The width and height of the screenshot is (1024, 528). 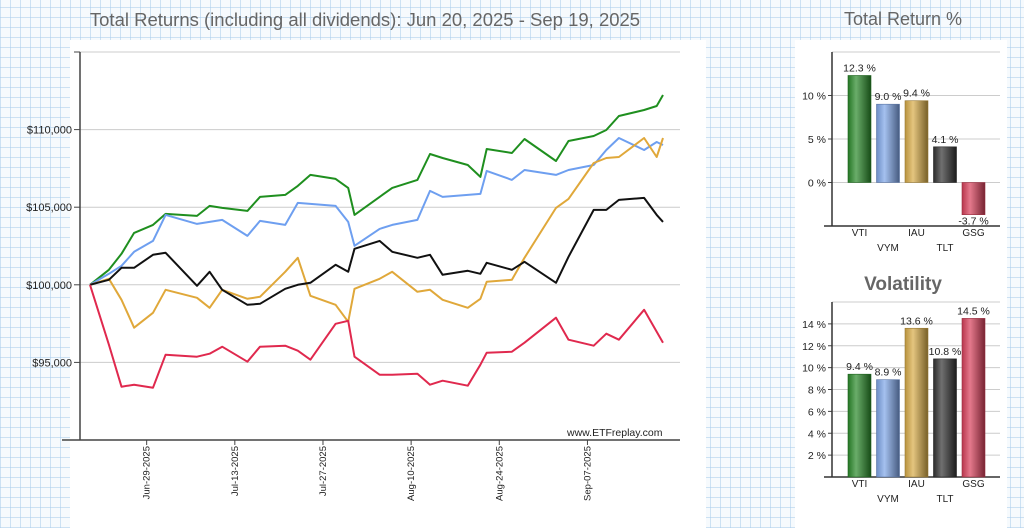 I want to click on data-label: 12.3 %, so click(x=859, y=68).